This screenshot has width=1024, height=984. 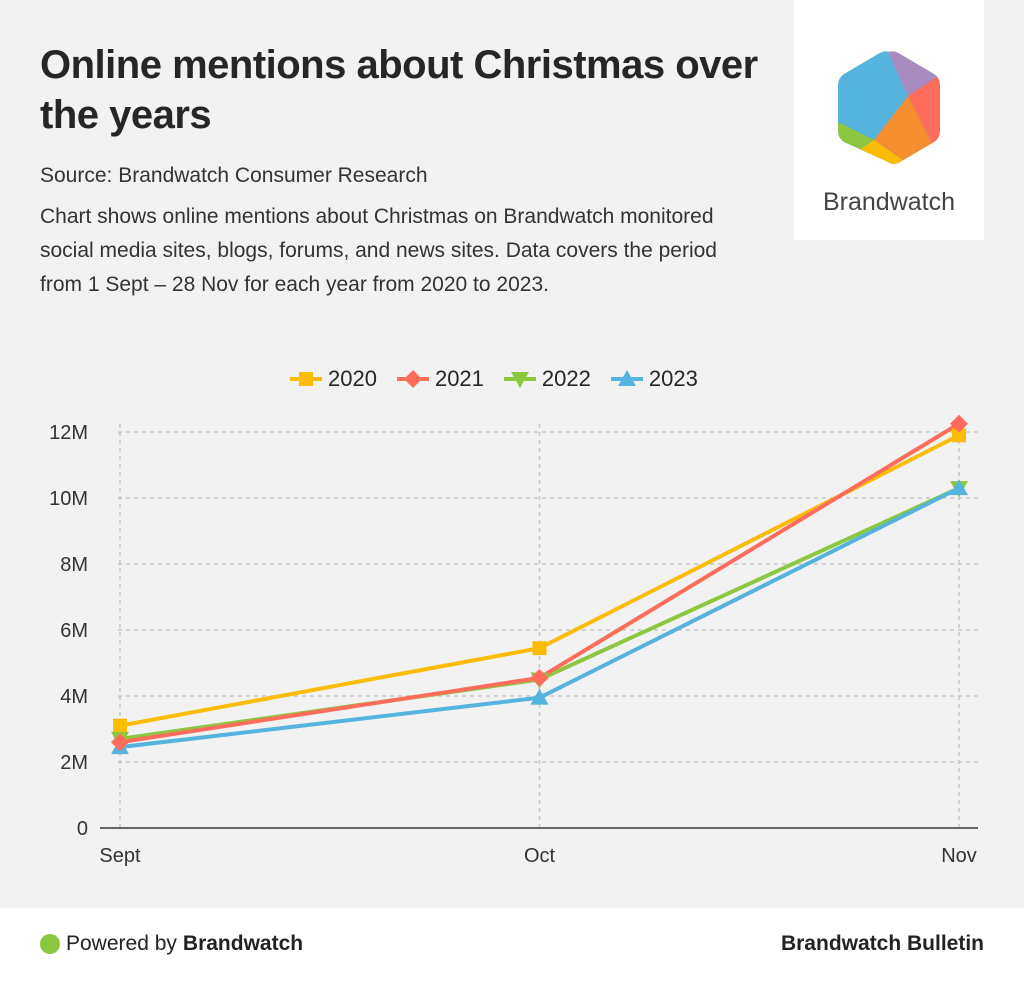 What do you see at coordinates (959, 423) in the screenshot?
I see `data-point-2021-nov` at bounding box center [959, 423].